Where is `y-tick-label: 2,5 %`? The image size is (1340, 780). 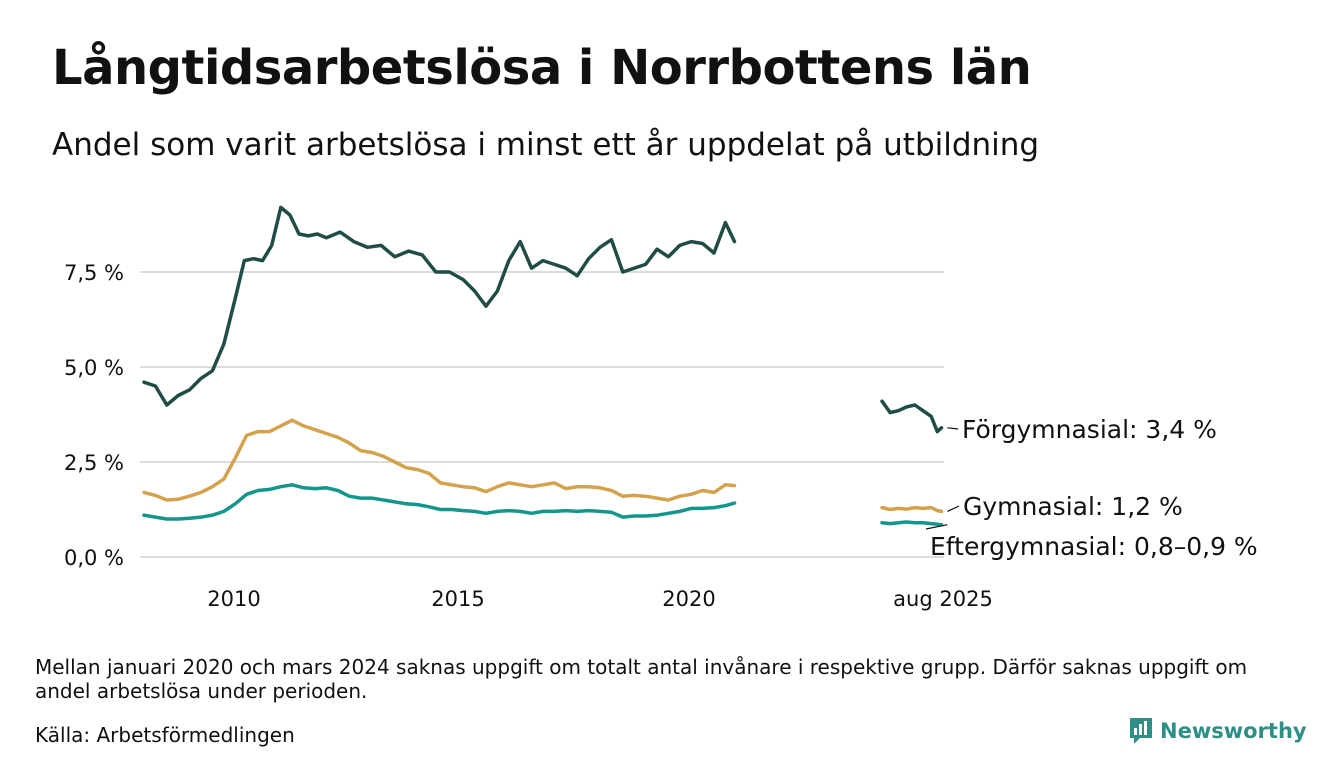
y-tick-label: 2,5 % is located at coordinates (94, 463).